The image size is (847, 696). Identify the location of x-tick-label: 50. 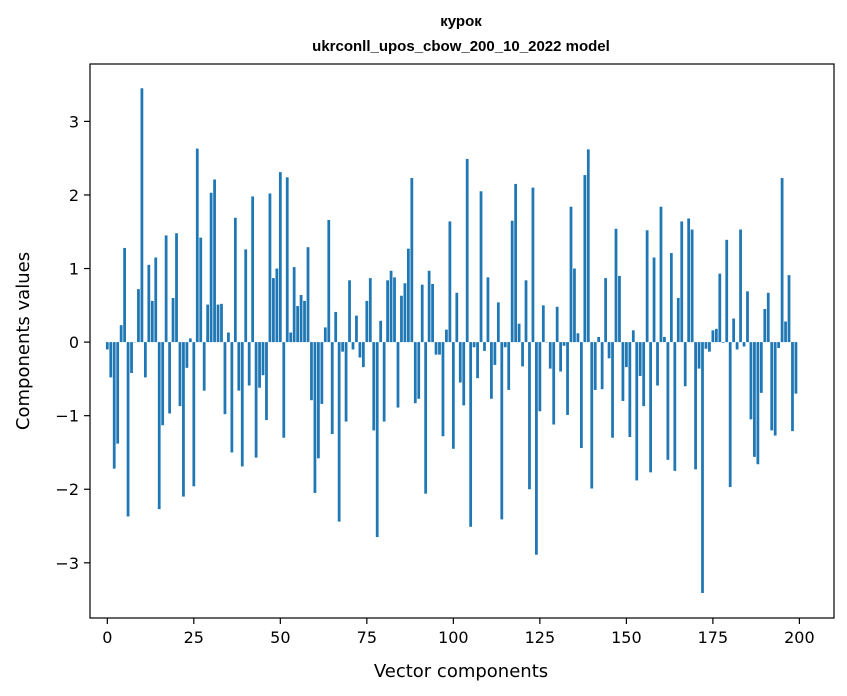
(280, 637).